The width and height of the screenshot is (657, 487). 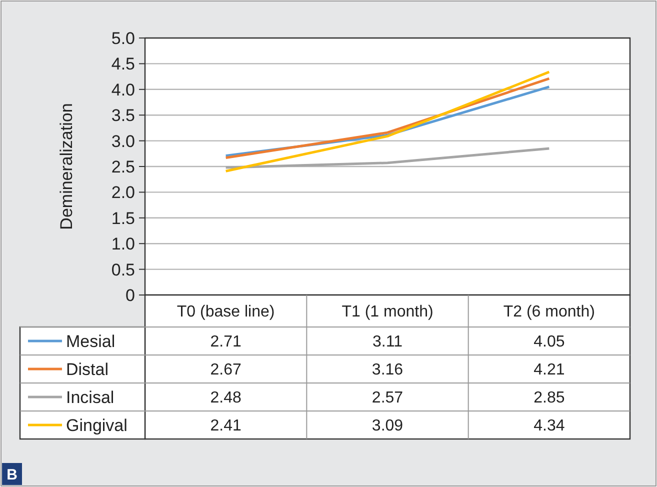 What do you see at coordinates (97, 425) in the screenshot?
I see `legend-label: Gingival` at bounding box center [97, 425].